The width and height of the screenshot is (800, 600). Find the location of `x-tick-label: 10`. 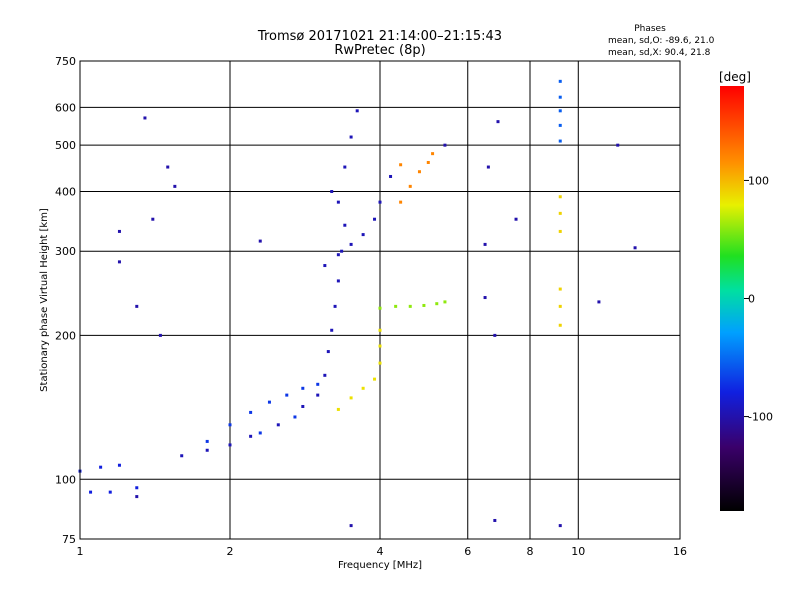

x-tick-label: 10 is located at coordinates (578, 551).